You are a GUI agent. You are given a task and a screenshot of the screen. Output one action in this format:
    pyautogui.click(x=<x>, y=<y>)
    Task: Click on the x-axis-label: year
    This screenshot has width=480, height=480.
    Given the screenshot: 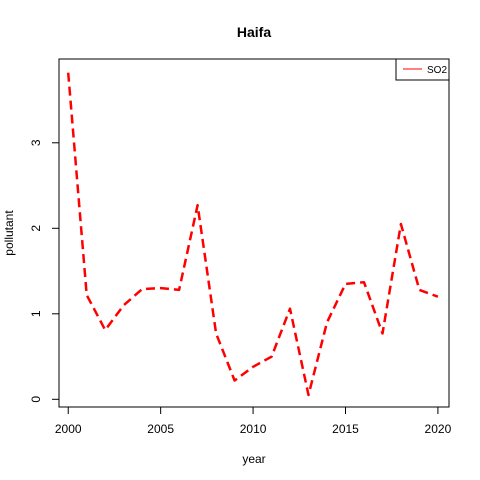 What is the action you would take?
    pyautogui.click(x=253, y=459)
    